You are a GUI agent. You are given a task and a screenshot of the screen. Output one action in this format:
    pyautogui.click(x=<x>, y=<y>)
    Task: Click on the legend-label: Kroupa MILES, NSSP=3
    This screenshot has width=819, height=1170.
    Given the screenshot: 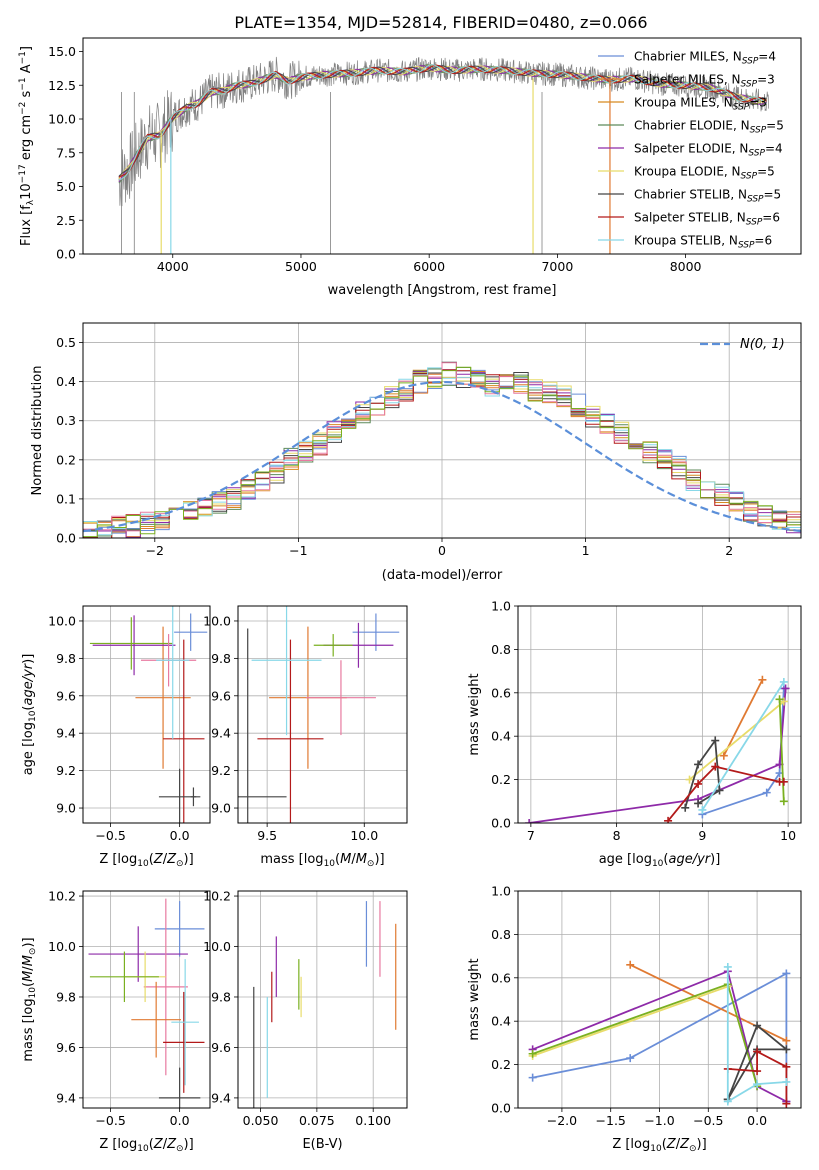 What is the action you would take?
    pyautogui.click(x=700, y=104)
    